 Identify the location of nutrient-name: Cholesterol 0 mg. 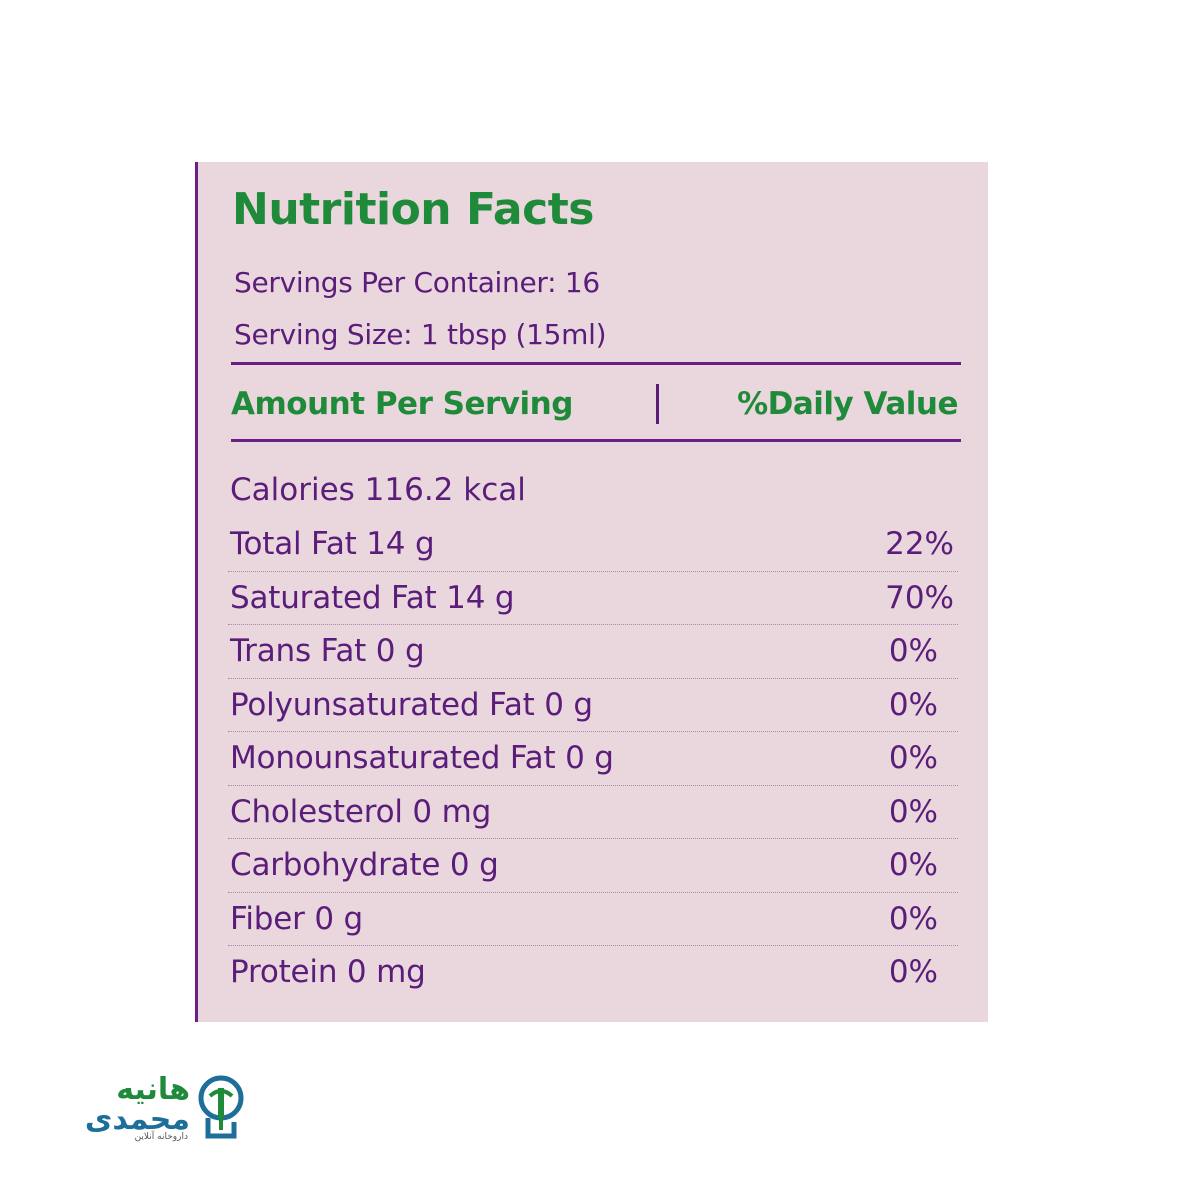
(361, 811).